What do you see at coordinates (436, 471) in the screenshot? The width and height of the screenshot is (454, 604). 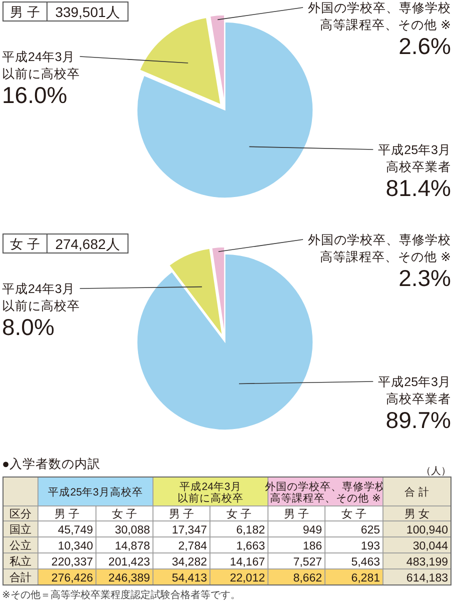 I see `text: （人）` at bounding box center [436, 471].